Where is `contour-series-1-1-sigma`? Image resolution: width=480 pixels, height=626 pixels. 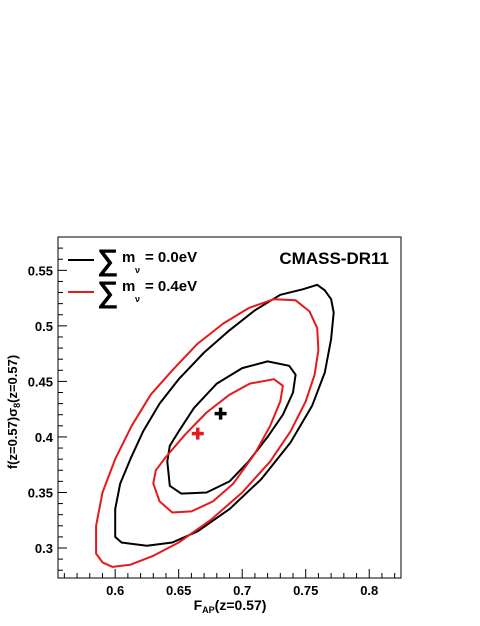
contour-series-1-1-sigma is located at coordinates (218, 446).